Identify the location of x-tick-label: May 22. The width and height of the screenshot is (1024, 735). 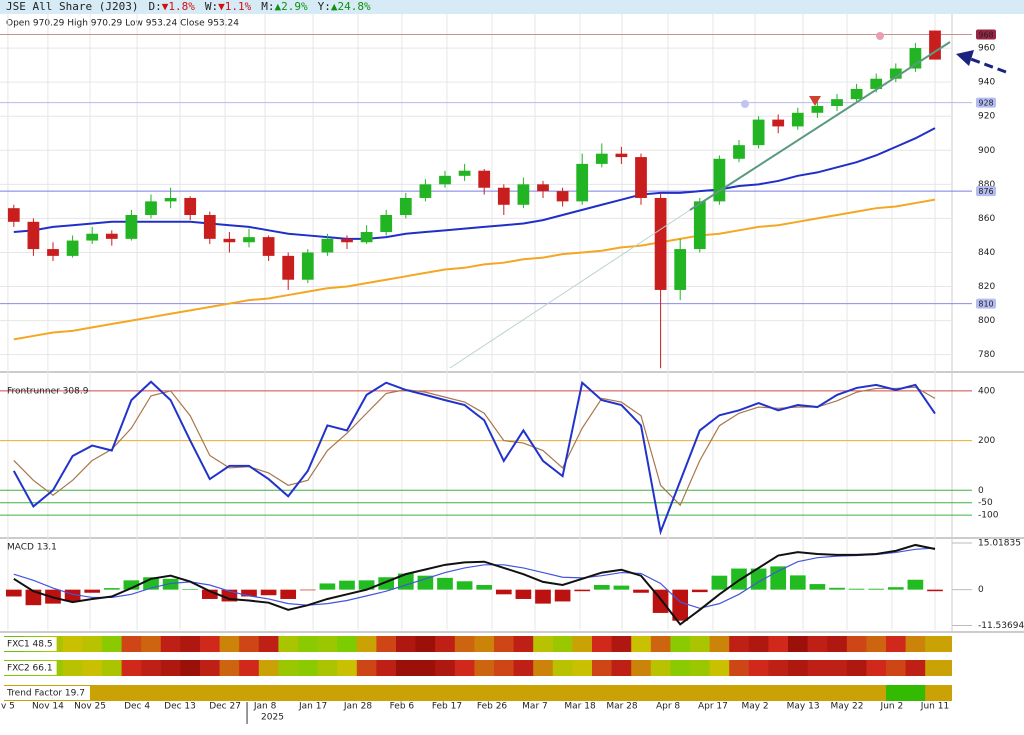
(847, 707).